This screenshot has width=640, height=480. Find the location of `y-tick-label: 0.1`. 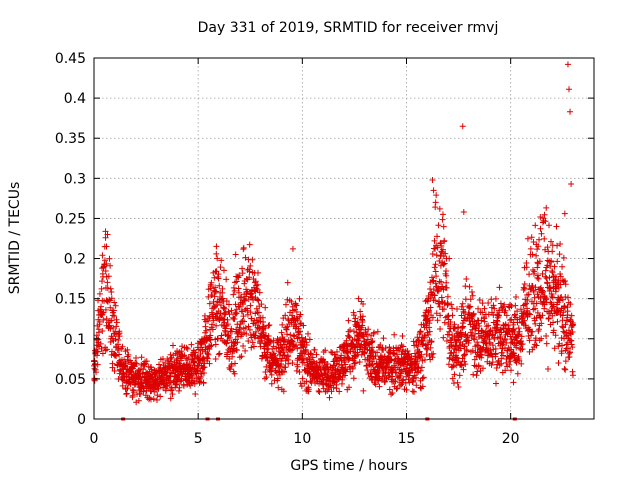

y-tick-label: 0.1 is located at coordinates (75, 340).